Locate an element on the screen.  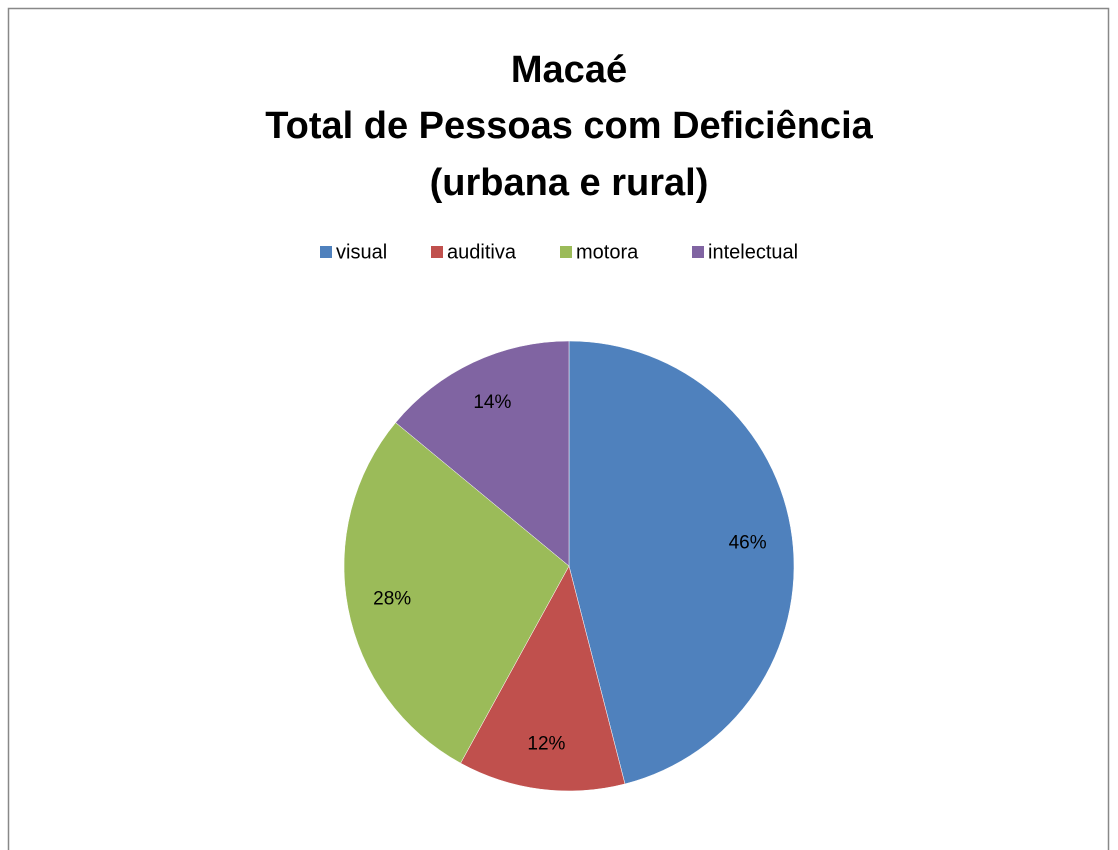
legend-label: auditiva is located at coordinates (482, 252).